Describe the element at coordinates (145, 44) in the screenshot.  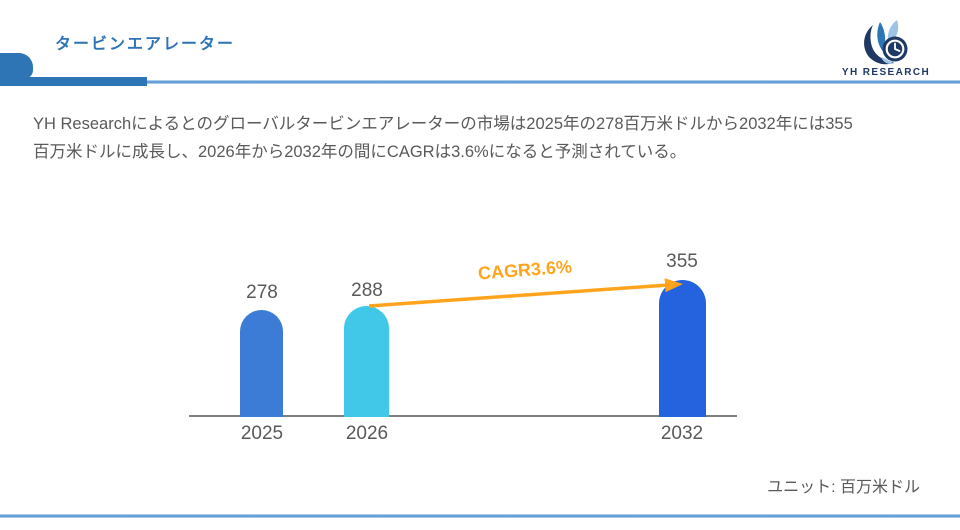
I see `page-title: タービンエアレーター` at that location.